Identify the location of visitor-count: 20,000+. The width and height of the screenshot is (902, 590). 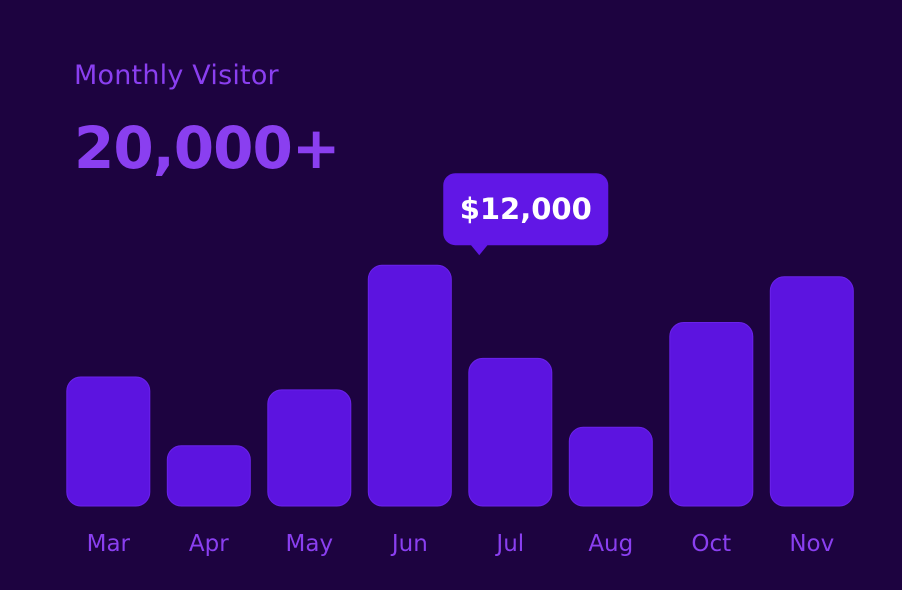
(207, 148).